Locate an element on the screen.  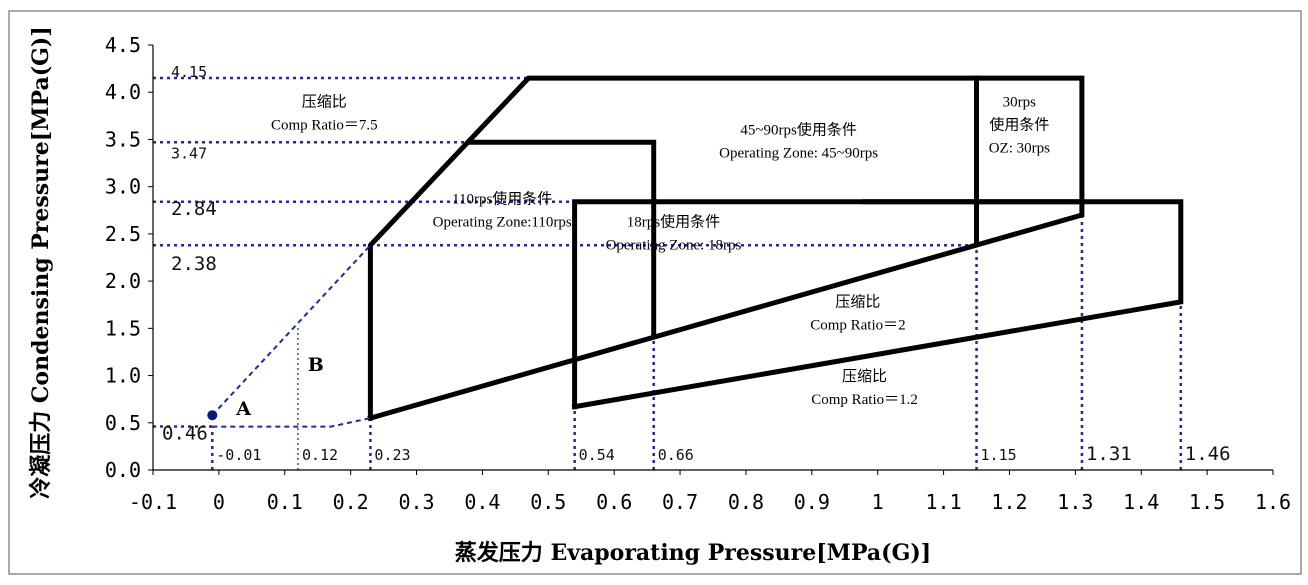
point-label: A is located at coordinates (243, 409).